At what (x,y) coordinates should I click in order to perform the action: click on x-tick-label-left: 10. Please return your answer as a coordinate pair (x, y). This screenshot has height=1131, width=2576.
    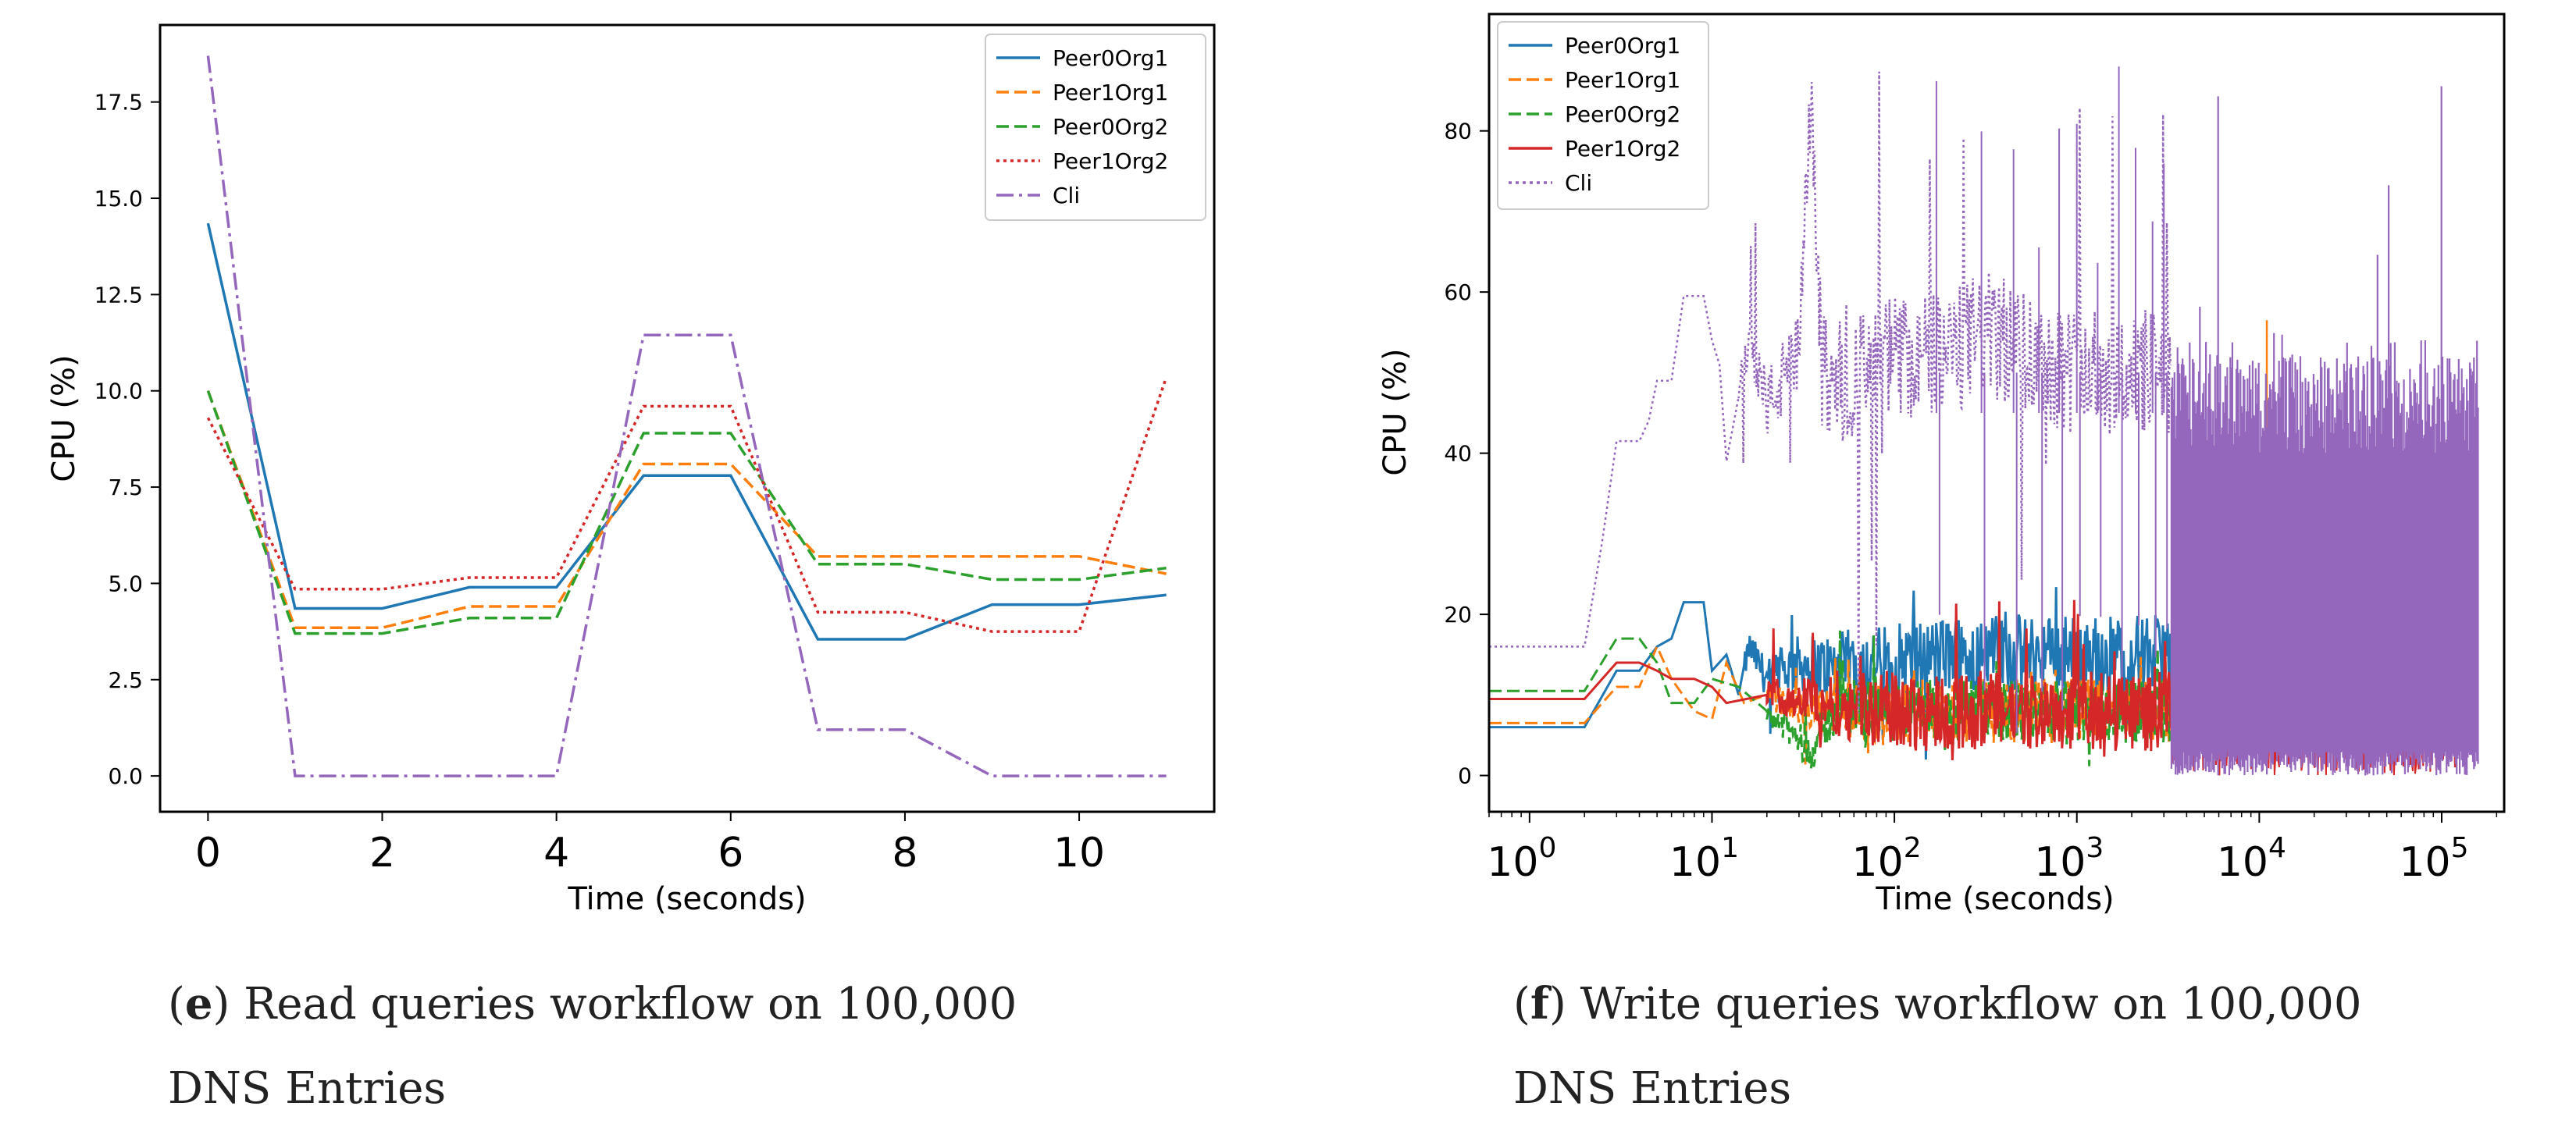
    Looking at the image, I should click on (1079, 853).